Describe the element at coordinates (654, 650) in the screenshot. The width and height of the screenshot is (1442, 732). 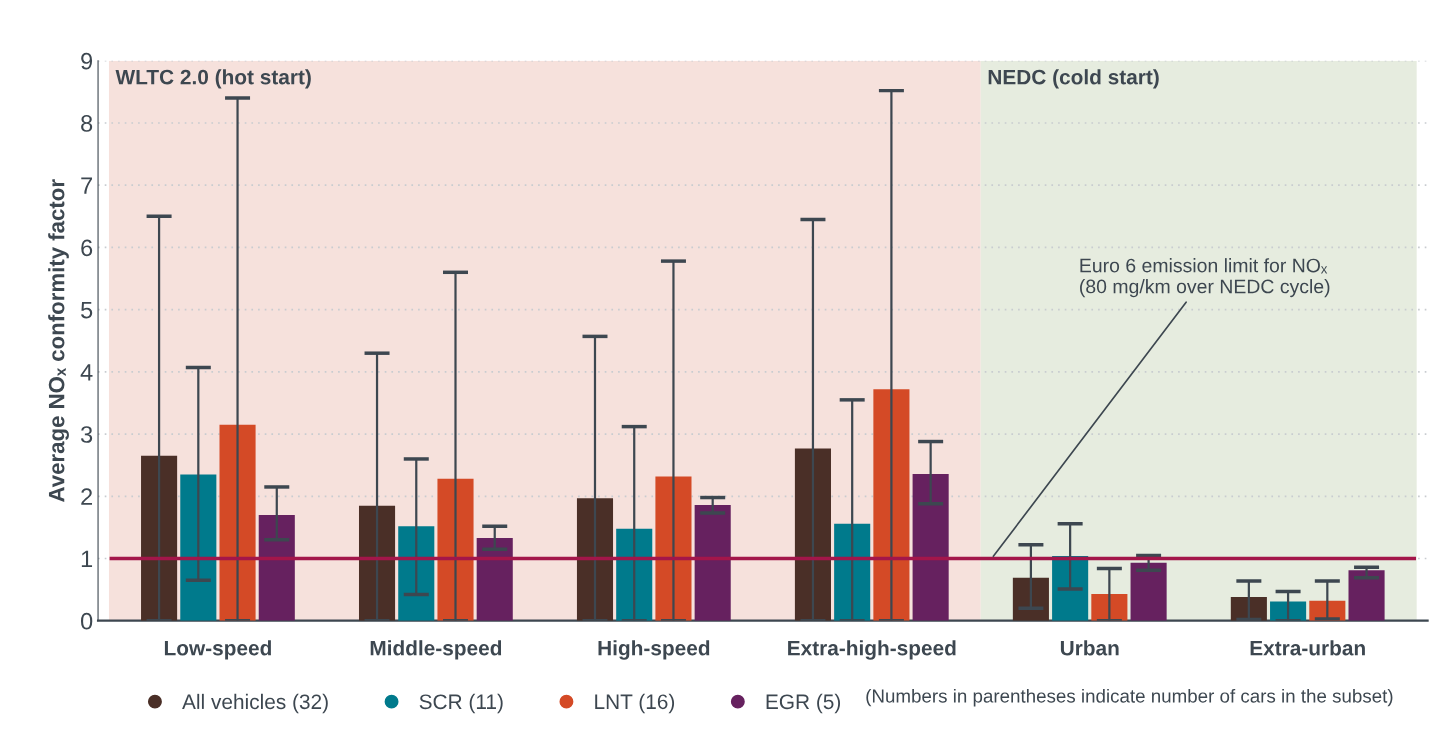
I see `x-tick-label: High-speed` at that location.